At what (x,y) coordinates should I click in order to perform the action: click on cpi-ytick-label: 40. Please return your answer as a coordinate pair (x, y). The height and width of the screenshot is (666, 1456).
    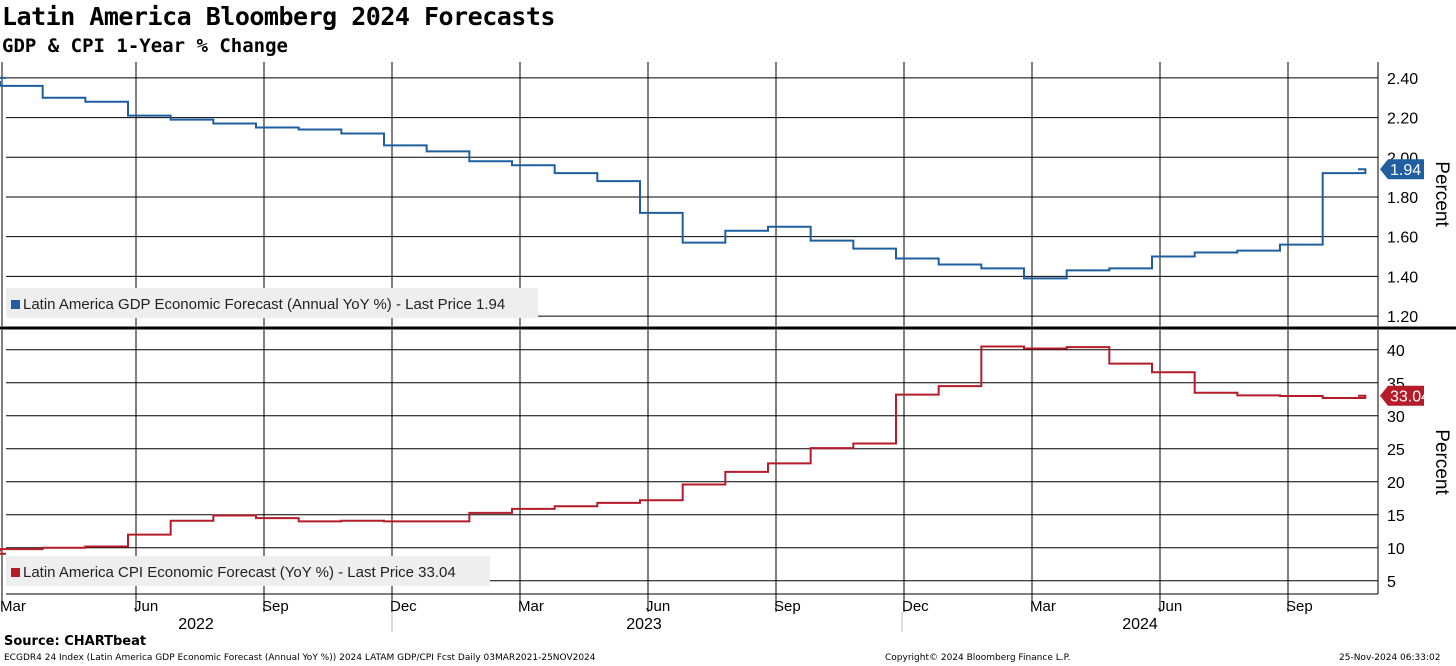
    Looking at the image, I should click on (1396, 351).